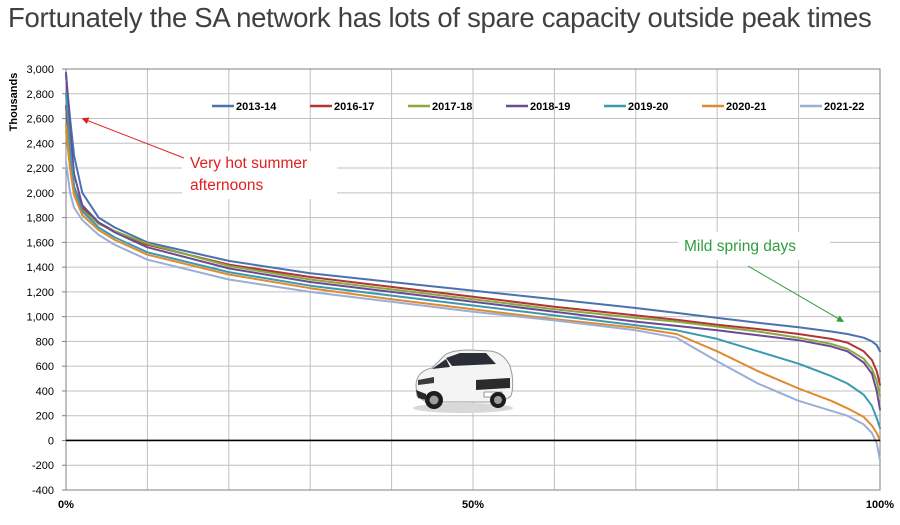  I want to click on y-tick-label: 0, so click(51, 441).